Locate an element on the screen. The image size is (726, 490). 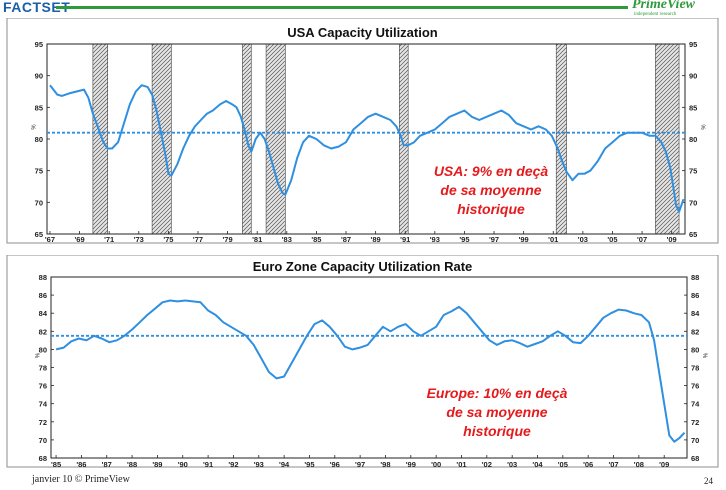
x-tick-label: '96 is located at coordinates (335, 464).